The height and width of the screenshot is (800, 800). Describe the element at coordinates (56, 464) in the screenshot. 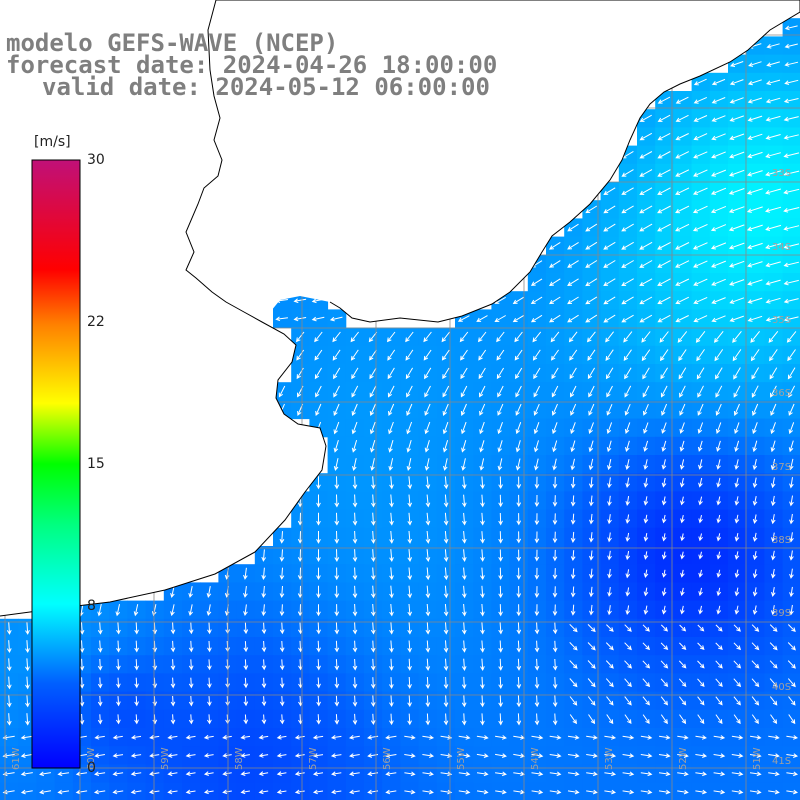

I see `colorbar-gradient` at that location.